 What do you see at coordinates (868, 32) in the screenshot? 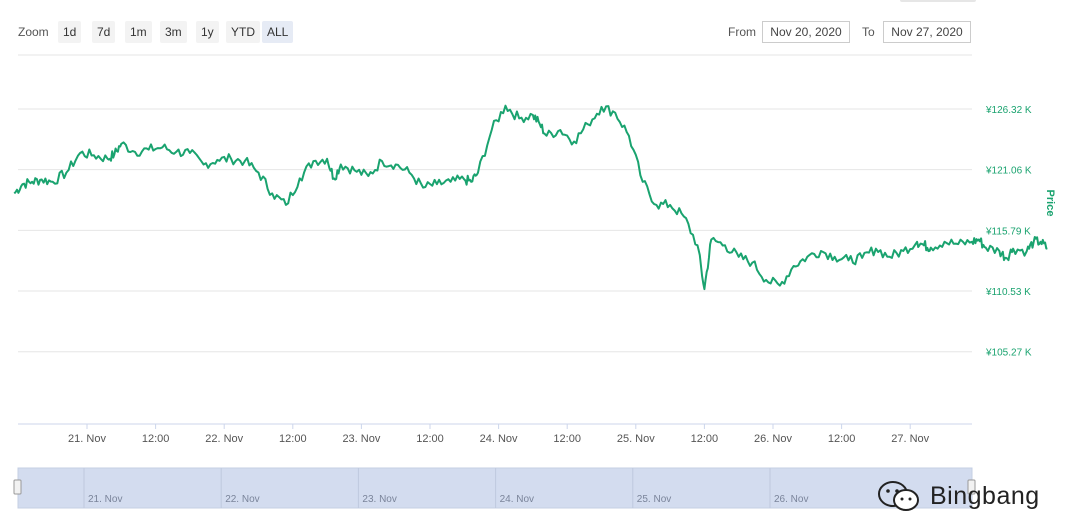
I see `to-label: To` at bounding box center [868, 32].